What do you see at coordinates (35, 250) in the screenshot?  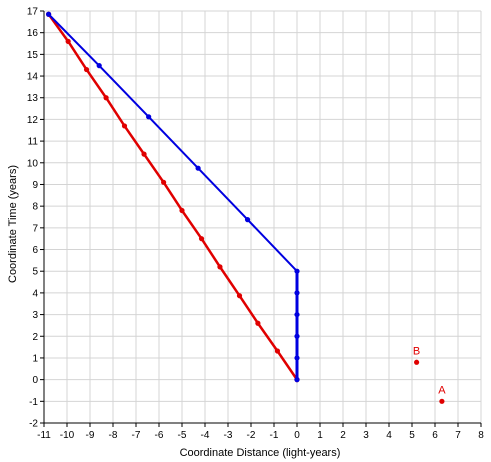 I see `y-tick-label: 6` at bounding box center [35, 250].